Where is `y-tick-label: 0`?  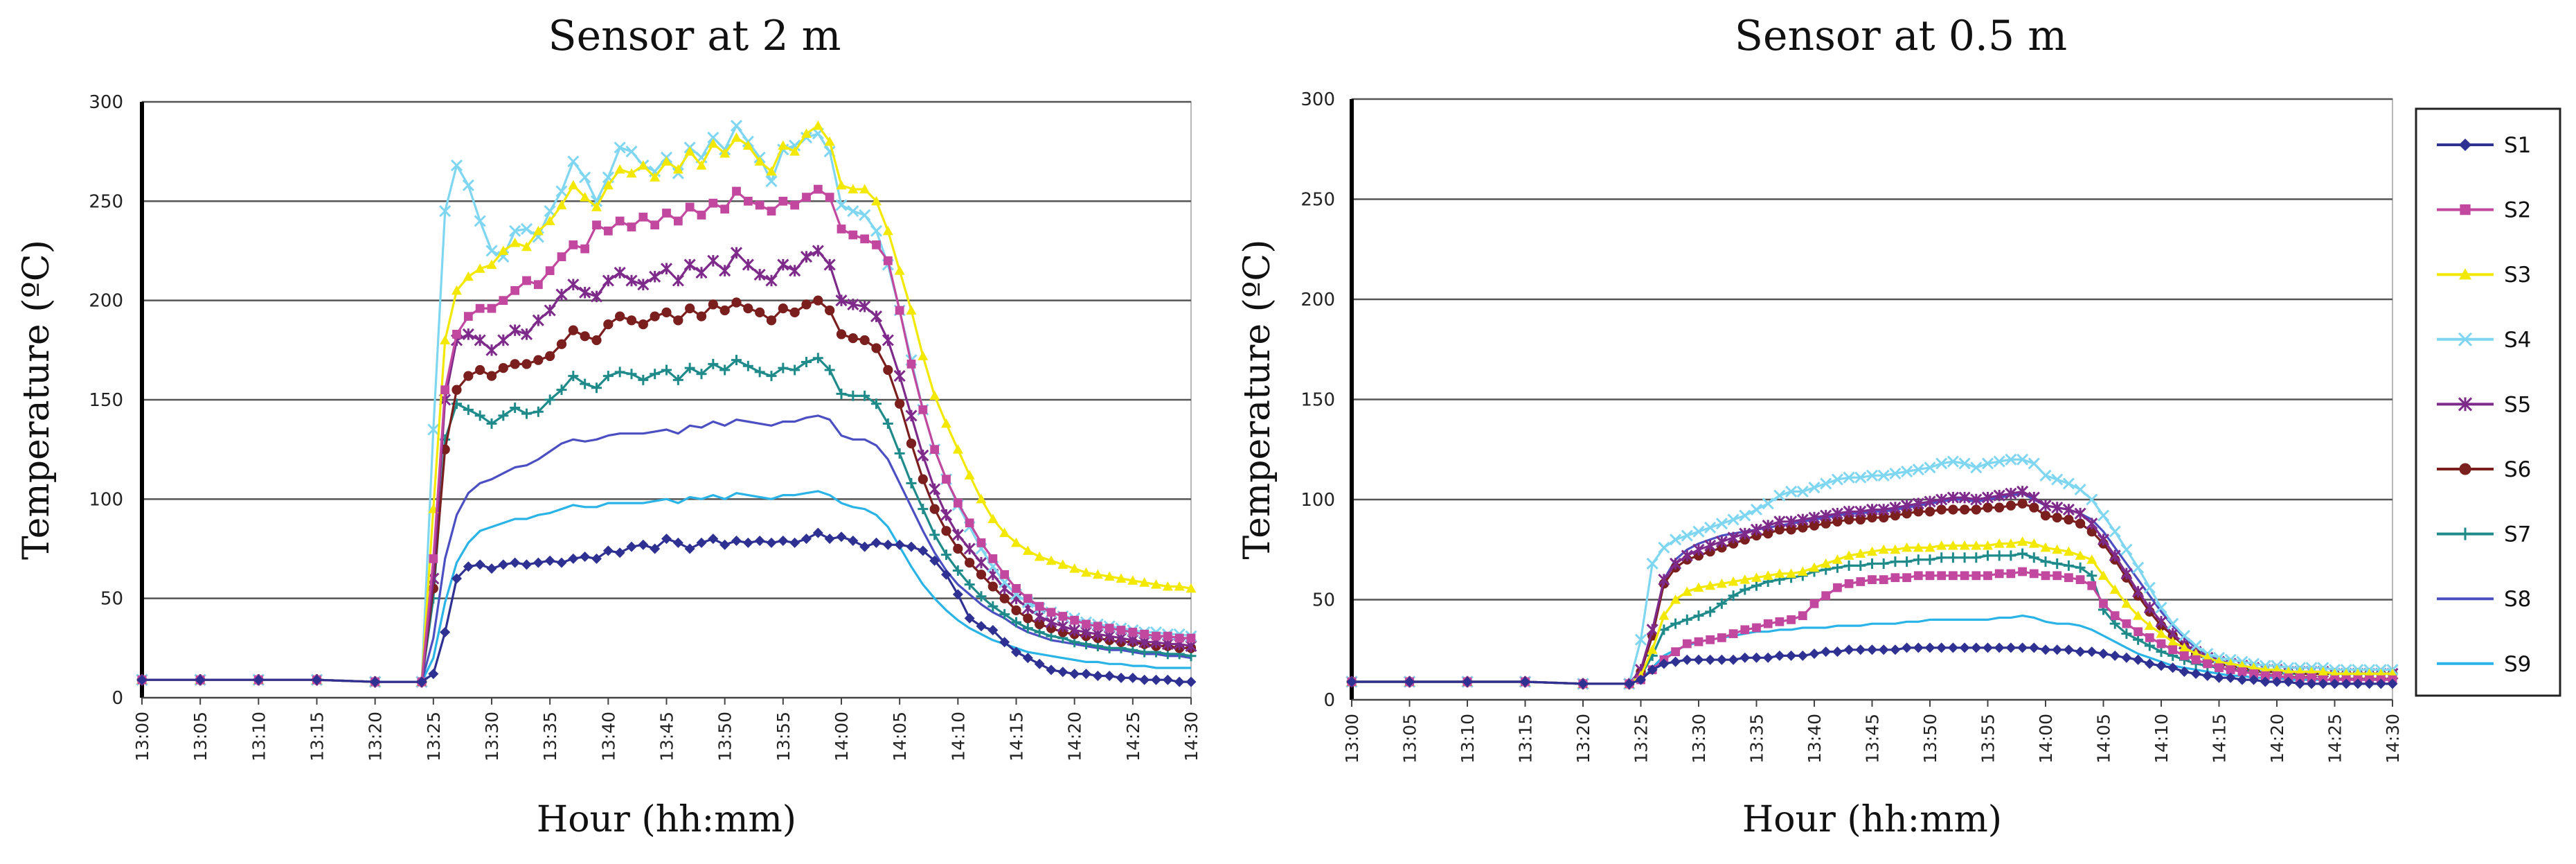 y-tick-label: 0 is located at coordinates (1329, 700).